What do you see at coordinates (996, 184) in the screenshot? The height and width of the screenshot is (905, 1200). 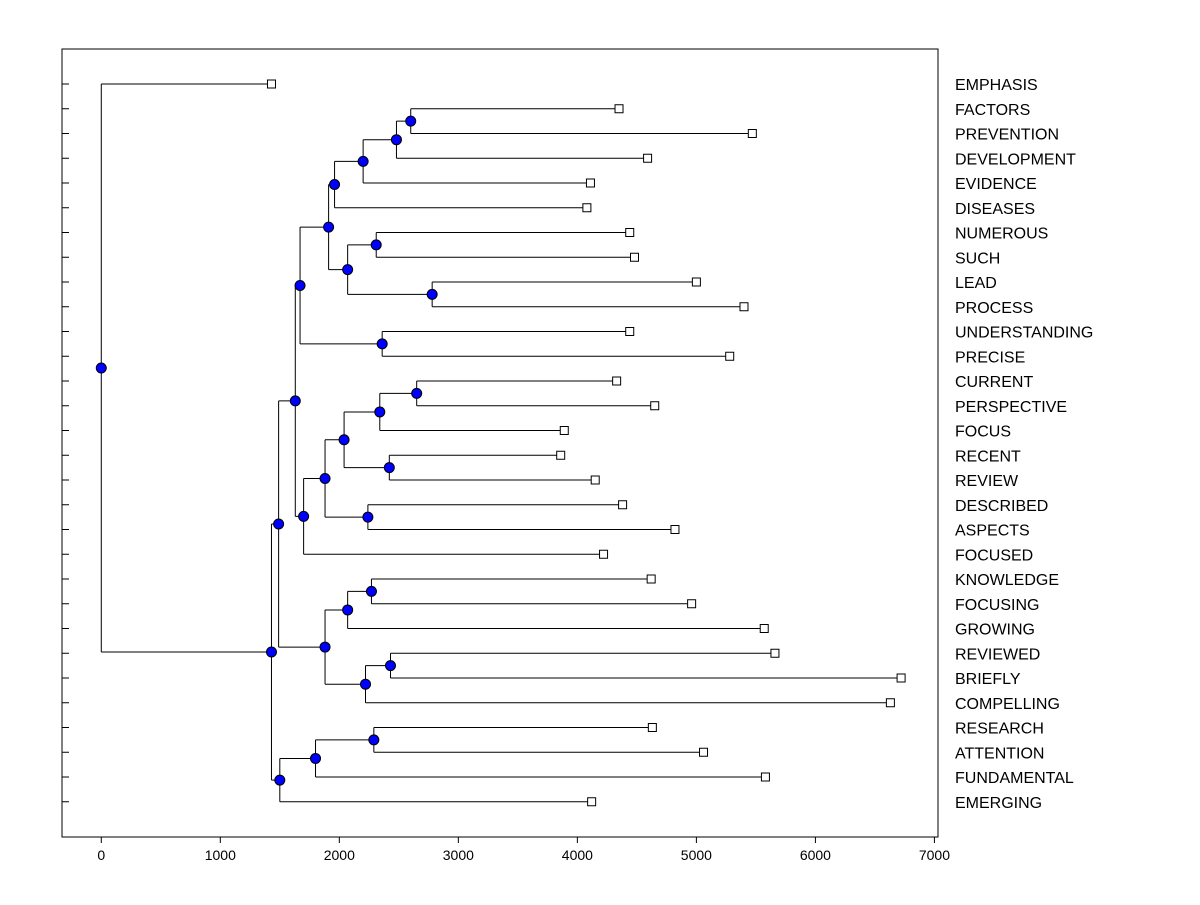 I see `leaf-label: EVIDENCE` at bounding box center [996, 184].